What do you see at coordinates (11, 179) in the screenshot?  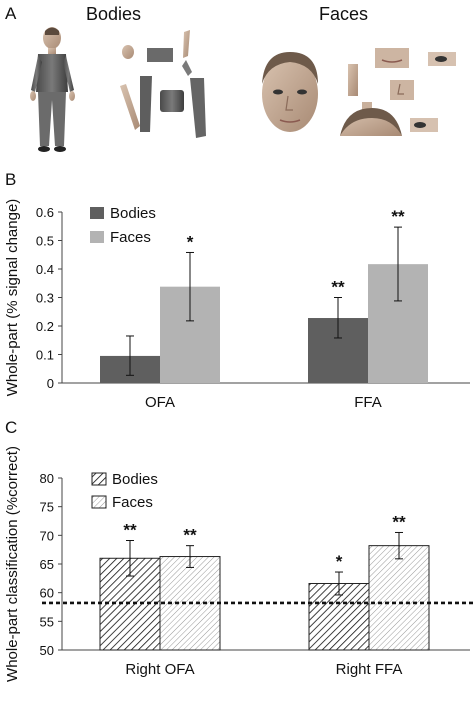 I see `panel-b-letter: B` at bounding box center [11, 179].